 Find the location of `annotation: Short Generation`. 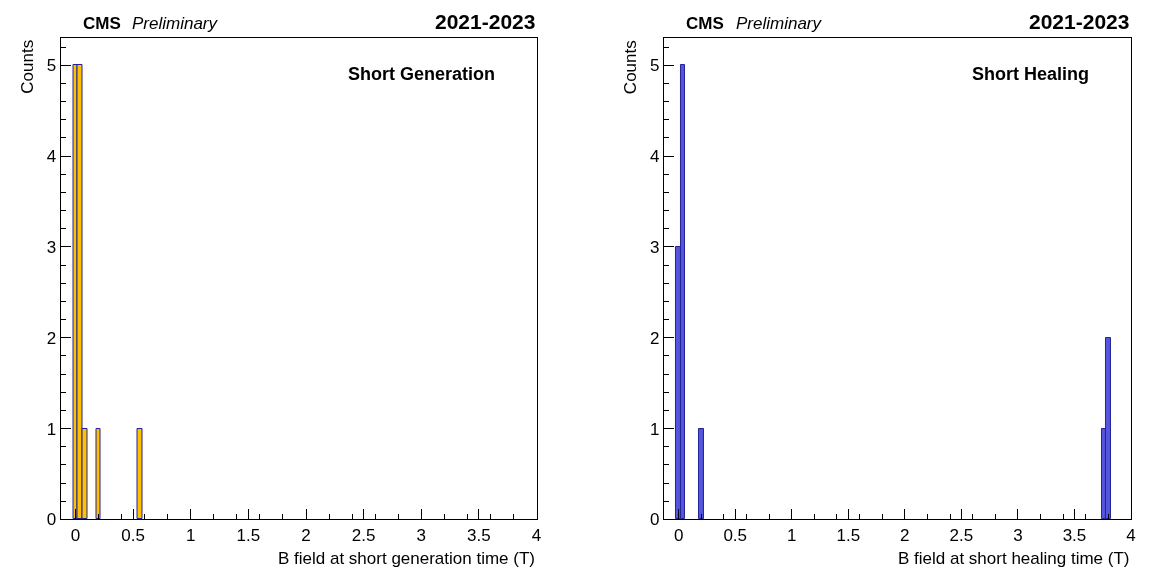

annotation: Short Generation is located at coordinates (422, 74).